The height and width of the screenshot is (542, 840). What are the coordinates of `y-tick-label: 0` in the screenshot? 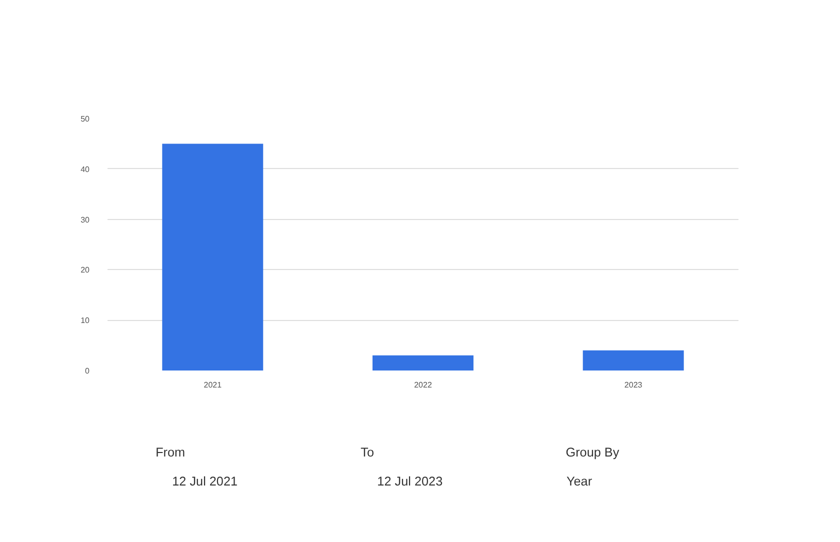 It's located at (87, 371).